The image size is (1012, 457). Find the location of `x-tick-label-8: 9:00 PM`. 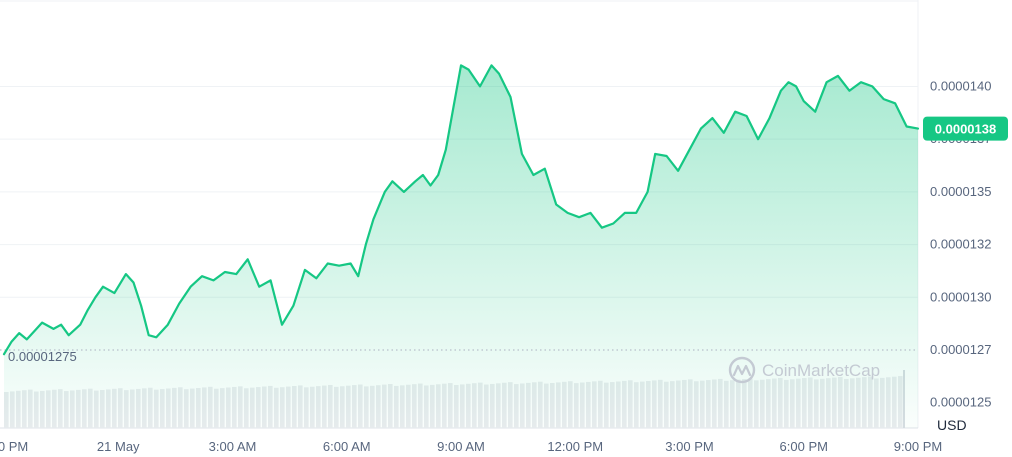

x-tick-label-8: 9:00 PM is located at coordinates (918, 446).